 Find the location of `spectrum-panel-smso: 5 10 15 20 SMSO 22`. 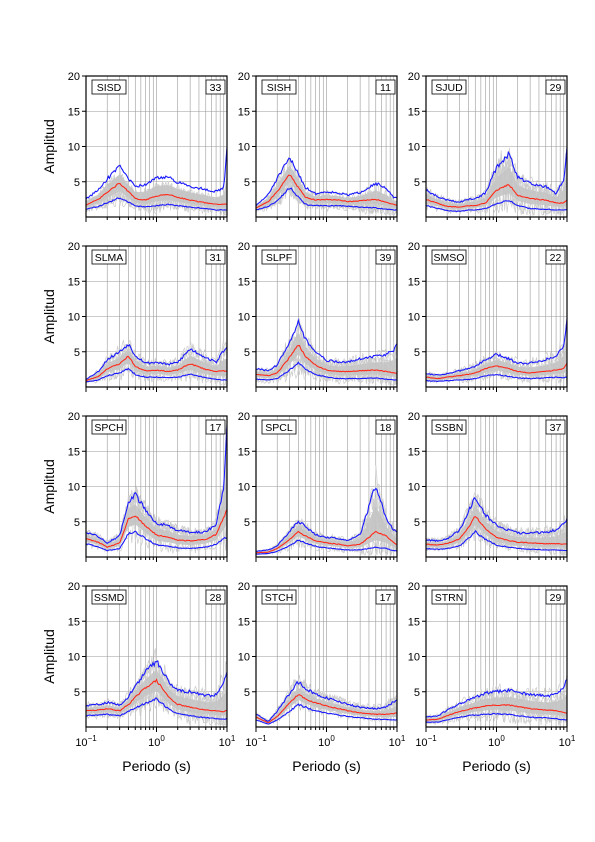

spectrum-panel-smso: 5 10 15 20 SMSO 22 is located at coordinates (488, 316).